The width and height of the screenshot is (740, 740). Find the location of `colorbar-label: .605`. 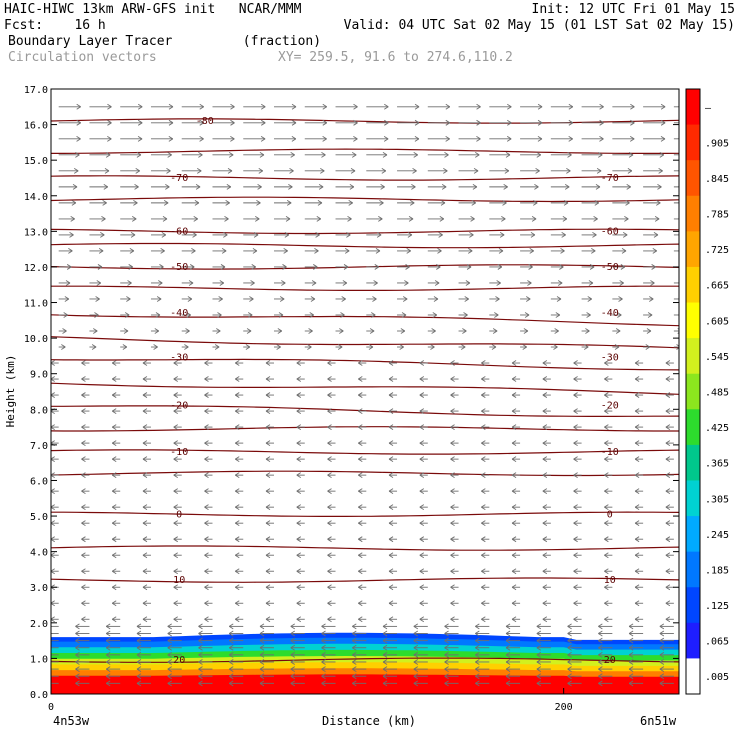

colorbar-label: .605 is located at coordinates (717, 321).